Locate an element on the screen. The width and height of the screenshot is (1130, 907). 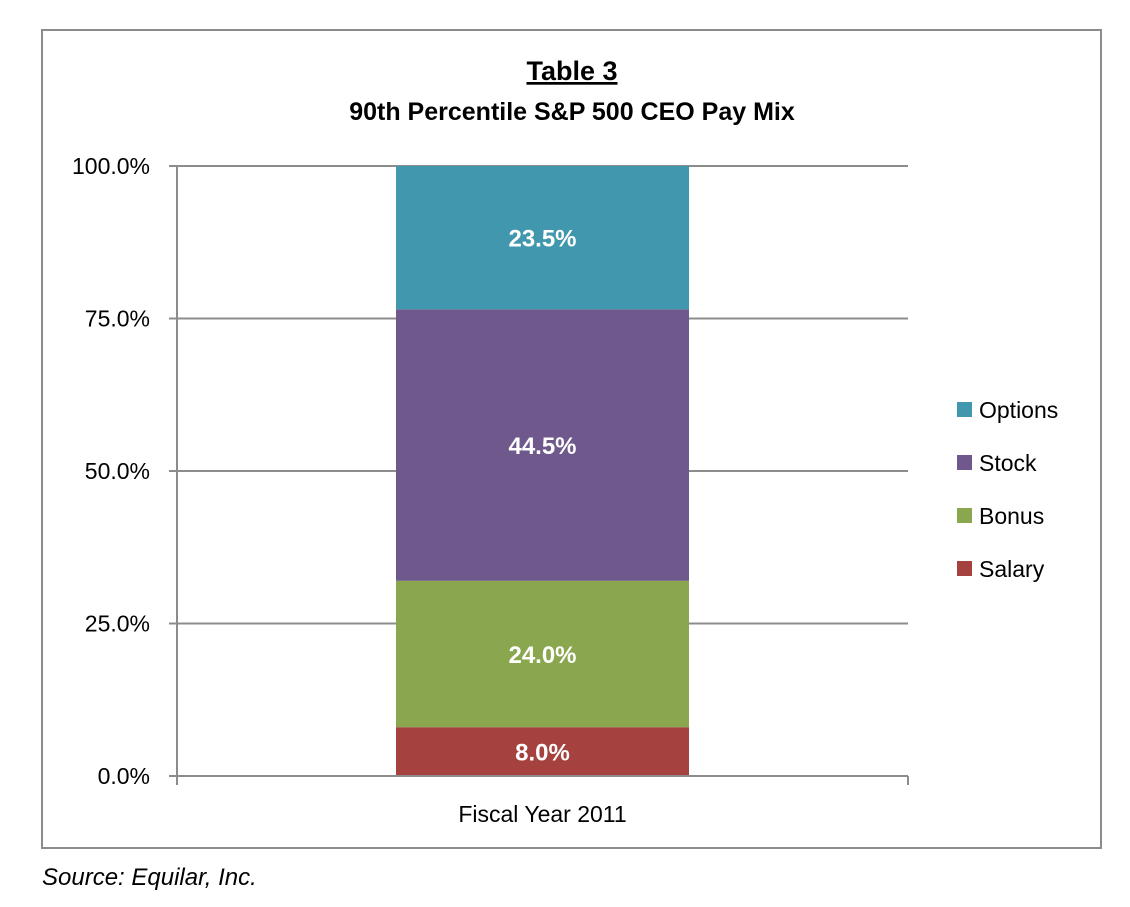
y-tick-label: 100.0% is located at coordinates (111, 166).